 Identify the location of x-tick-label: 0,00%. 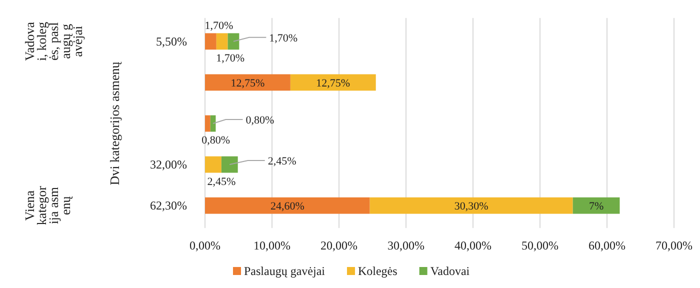
(205, 245).